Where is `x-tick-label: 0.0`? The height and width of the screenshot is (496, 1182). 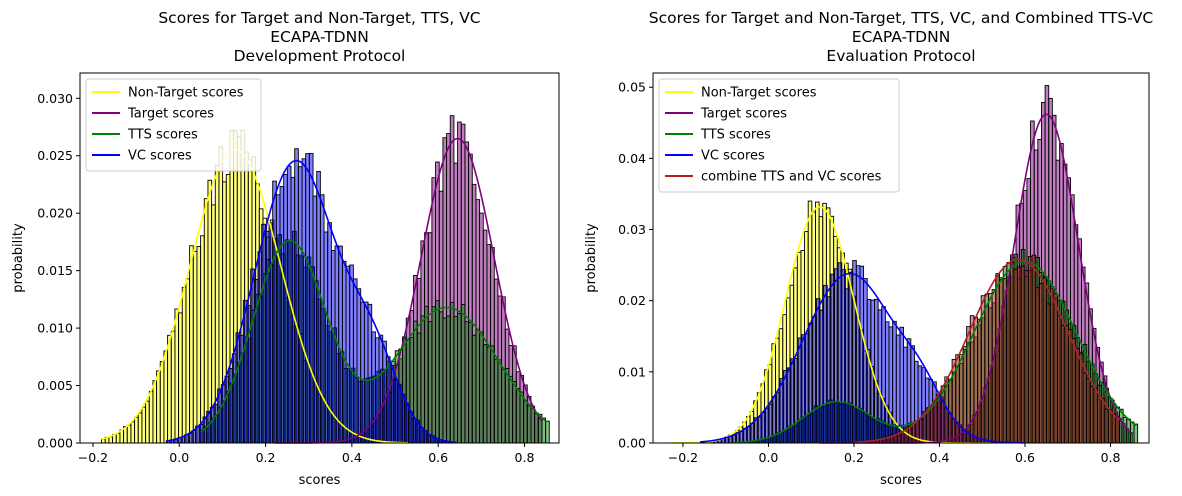
x-tick-label: 0.0 is located at coordinates (769, 457).